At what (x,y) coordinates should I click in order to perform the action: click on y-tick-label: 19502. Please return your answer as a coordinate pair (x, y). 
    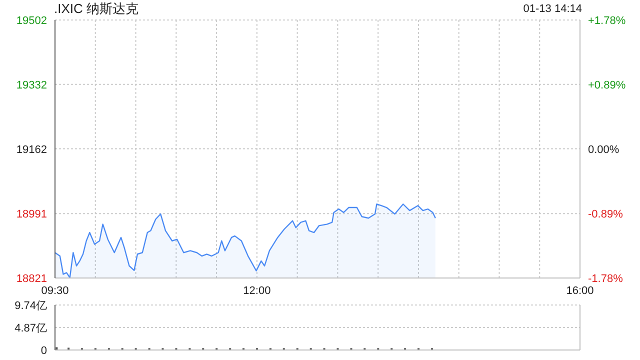
    Looking at the image, I should click on (31, 21).